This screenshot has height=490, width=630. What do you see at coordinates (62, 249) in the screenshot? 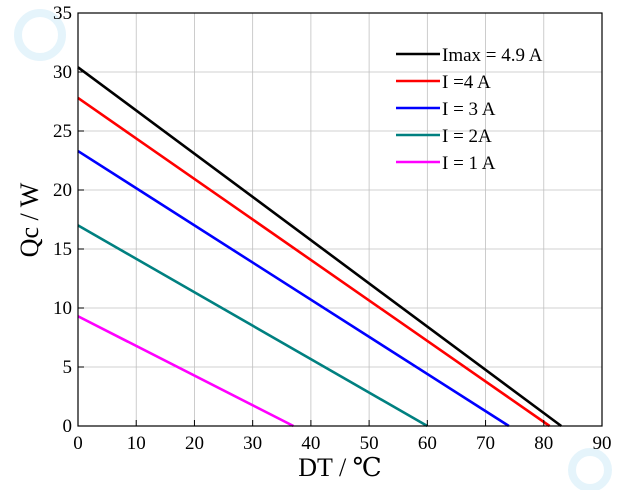
I see `y-tick-label: 15` at bounding box center [62, 249].